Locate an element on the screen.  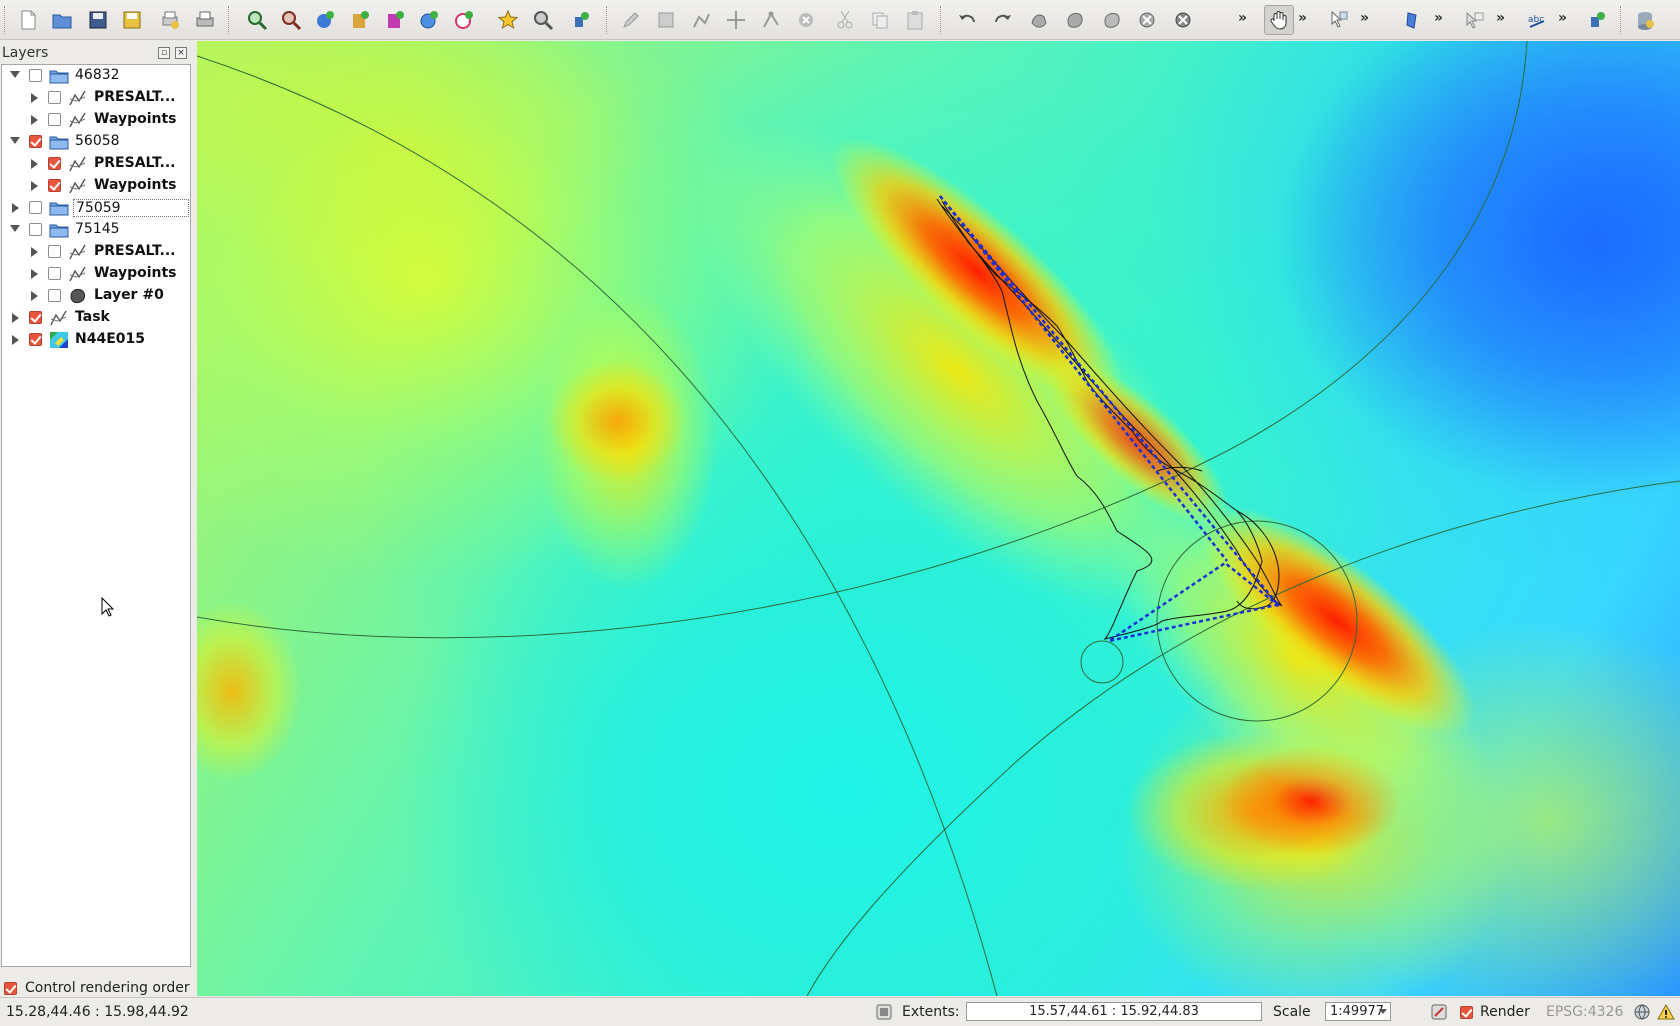
database-manager-button is located at coordinates (1645, 20).